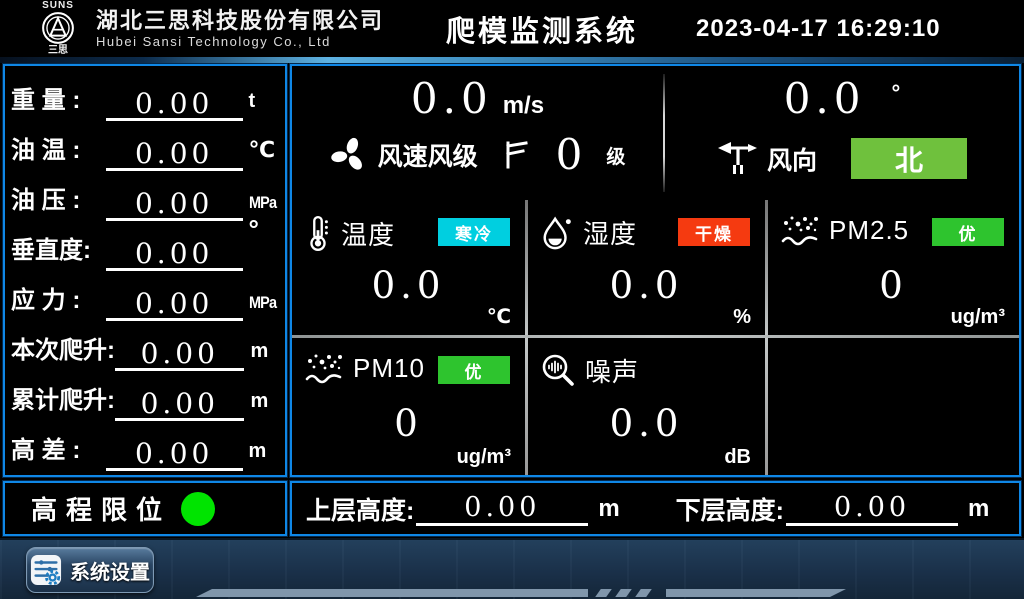 This screenshot has height=599, width=1024. I want to click on height-diff-label: 高 差 :, so click(46, 450).